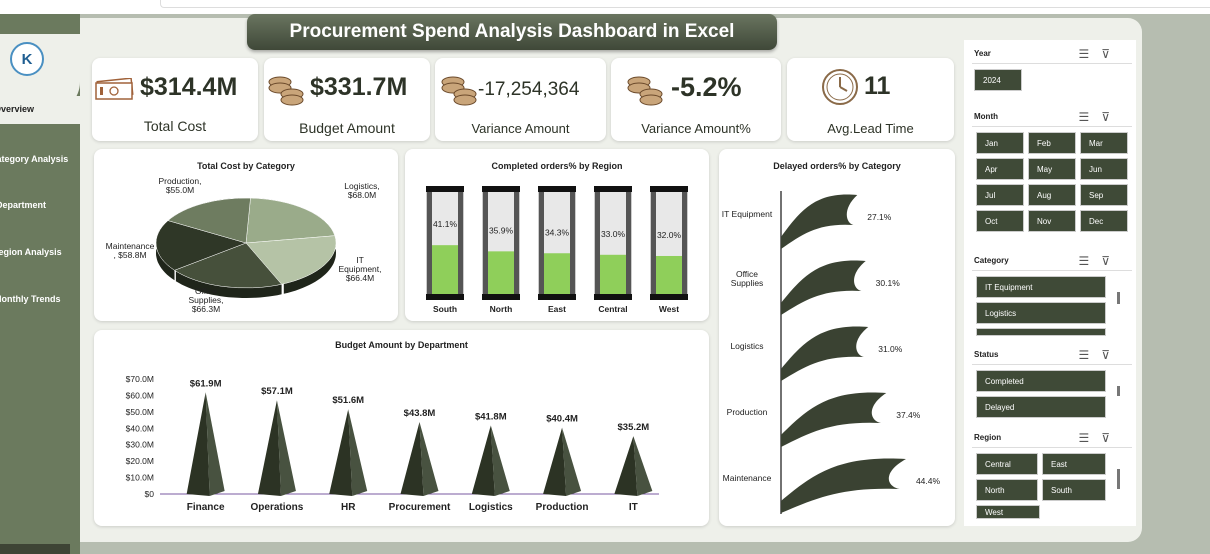 Image resolution: width=1210 pixels, height=554 pixels. I want to click on budget-bar-logistics, so click(500, 460).